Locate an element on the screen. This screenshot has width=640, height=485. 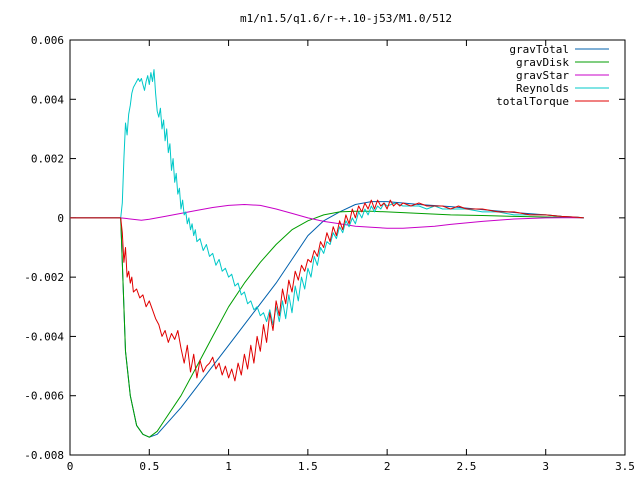
y-tick-label: 0.002 is located at coordinates (47, 159).